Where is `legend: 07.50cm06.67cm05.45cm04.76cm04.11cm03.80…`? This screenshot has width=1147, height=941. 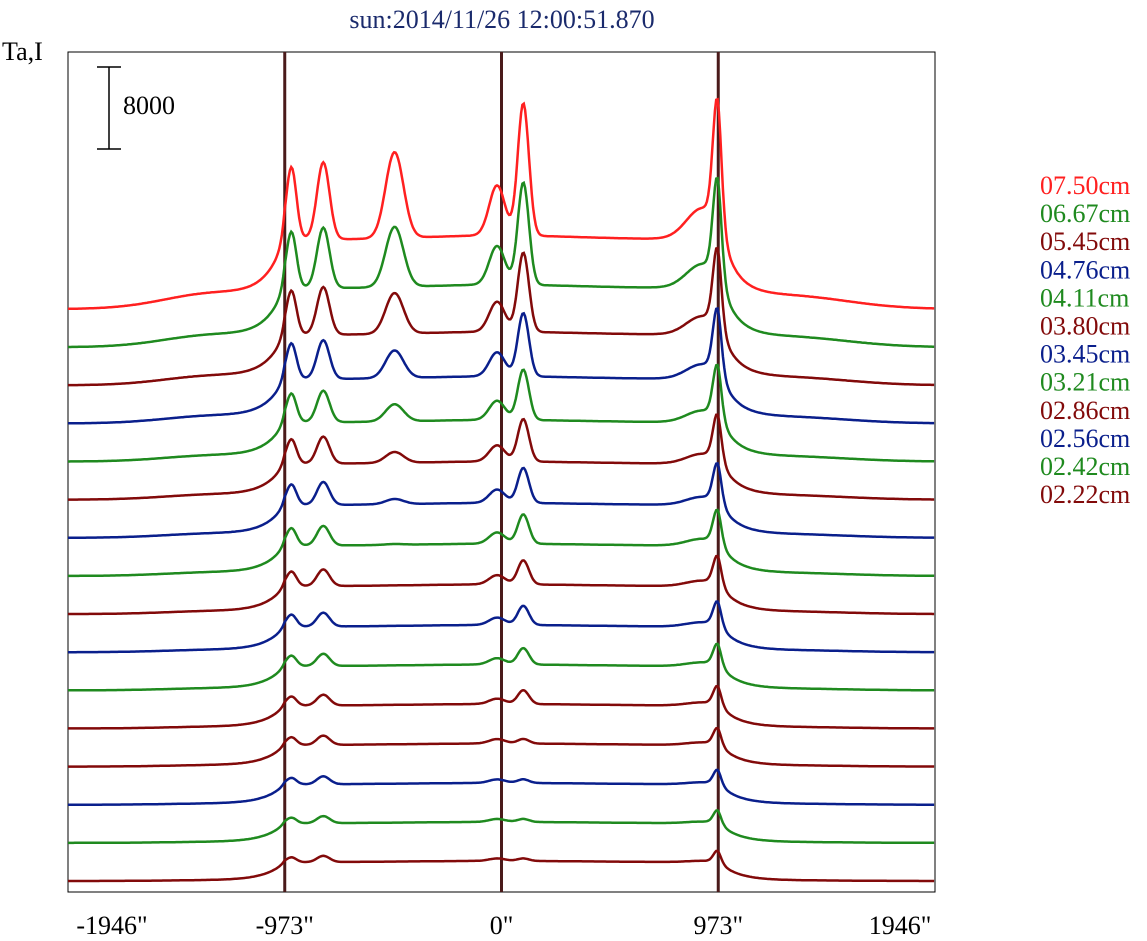 legend: 07.50cm06.67cm05.45cm04.76cm04.11cm03.80… is located at coordinates (1085, 340).